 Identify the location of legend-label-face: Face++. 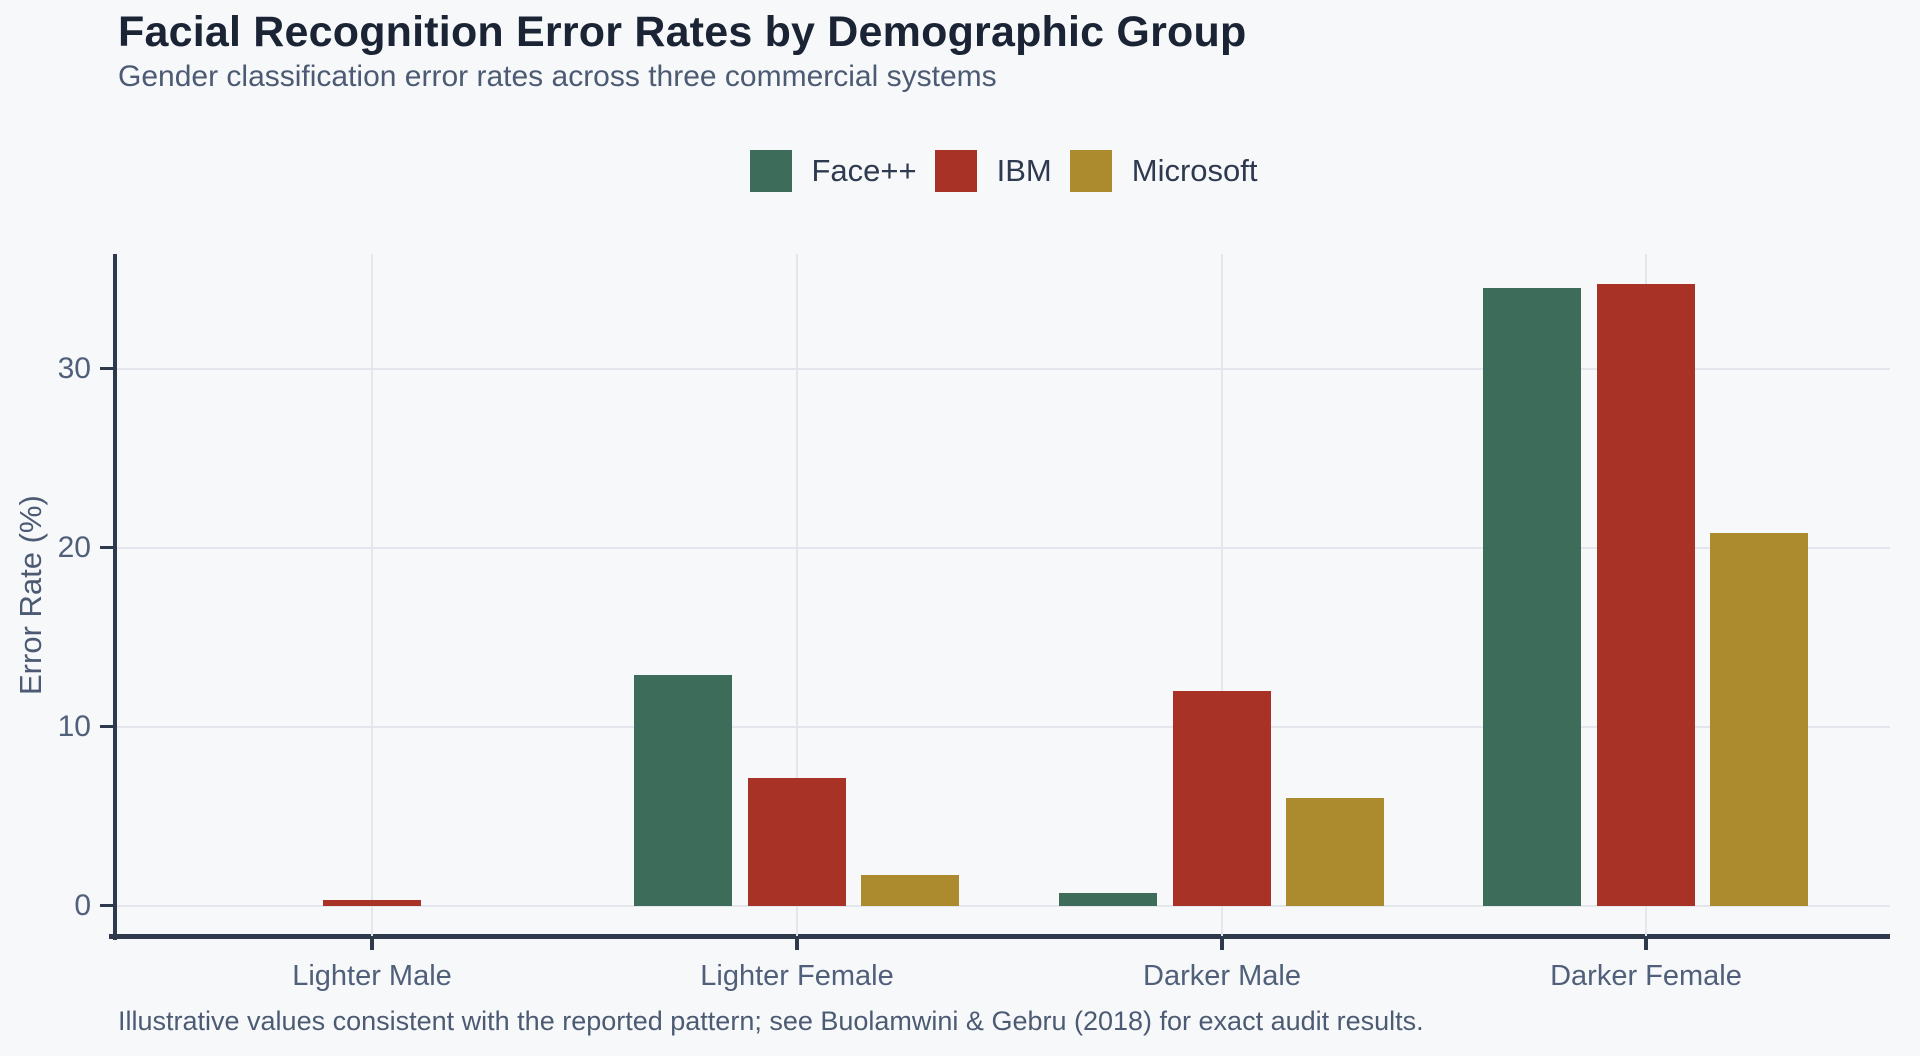
(864, 170).